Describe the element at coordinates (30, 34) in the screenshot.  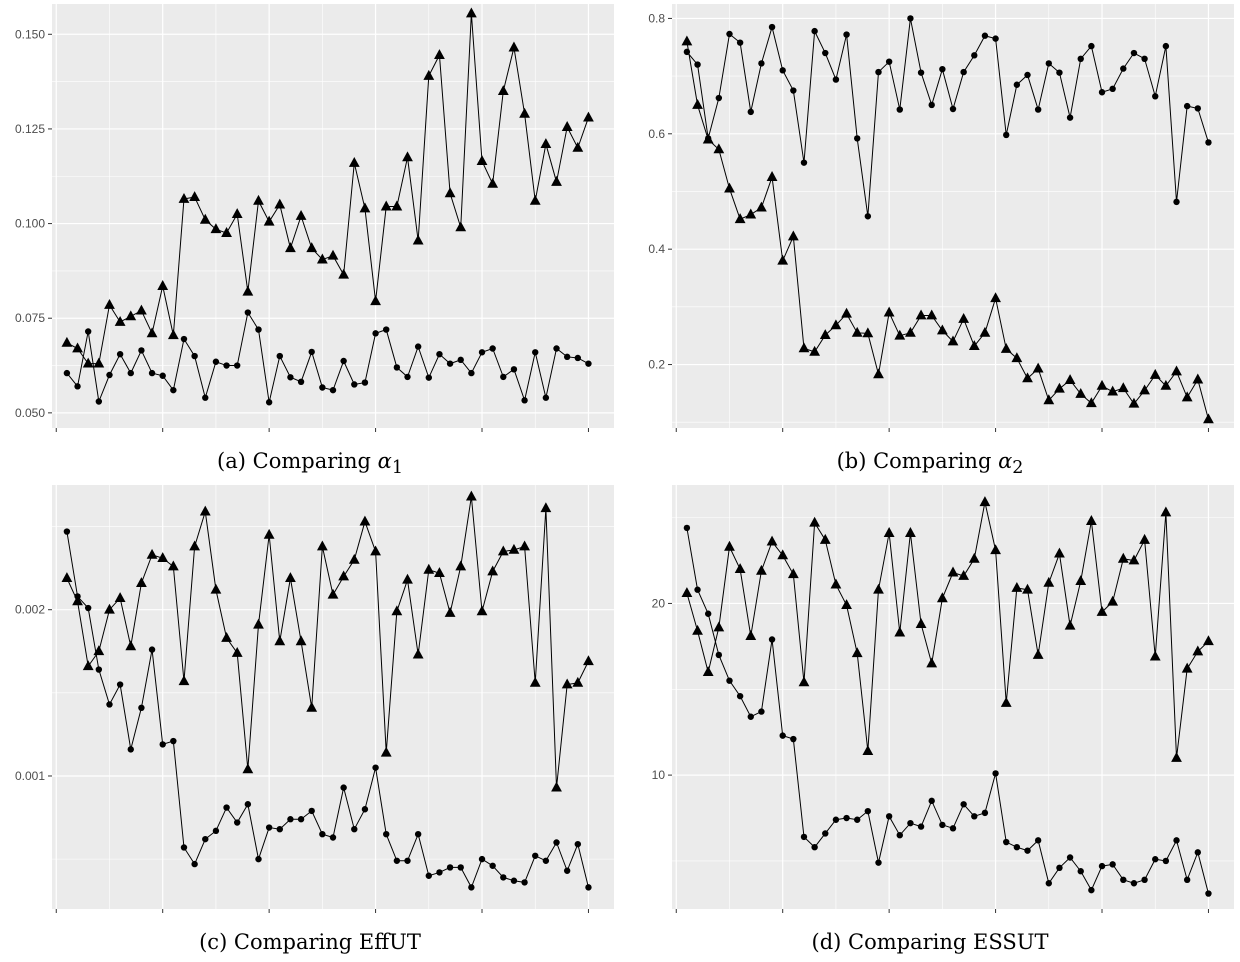
I see `y-tick-label: 0.150` at that location.